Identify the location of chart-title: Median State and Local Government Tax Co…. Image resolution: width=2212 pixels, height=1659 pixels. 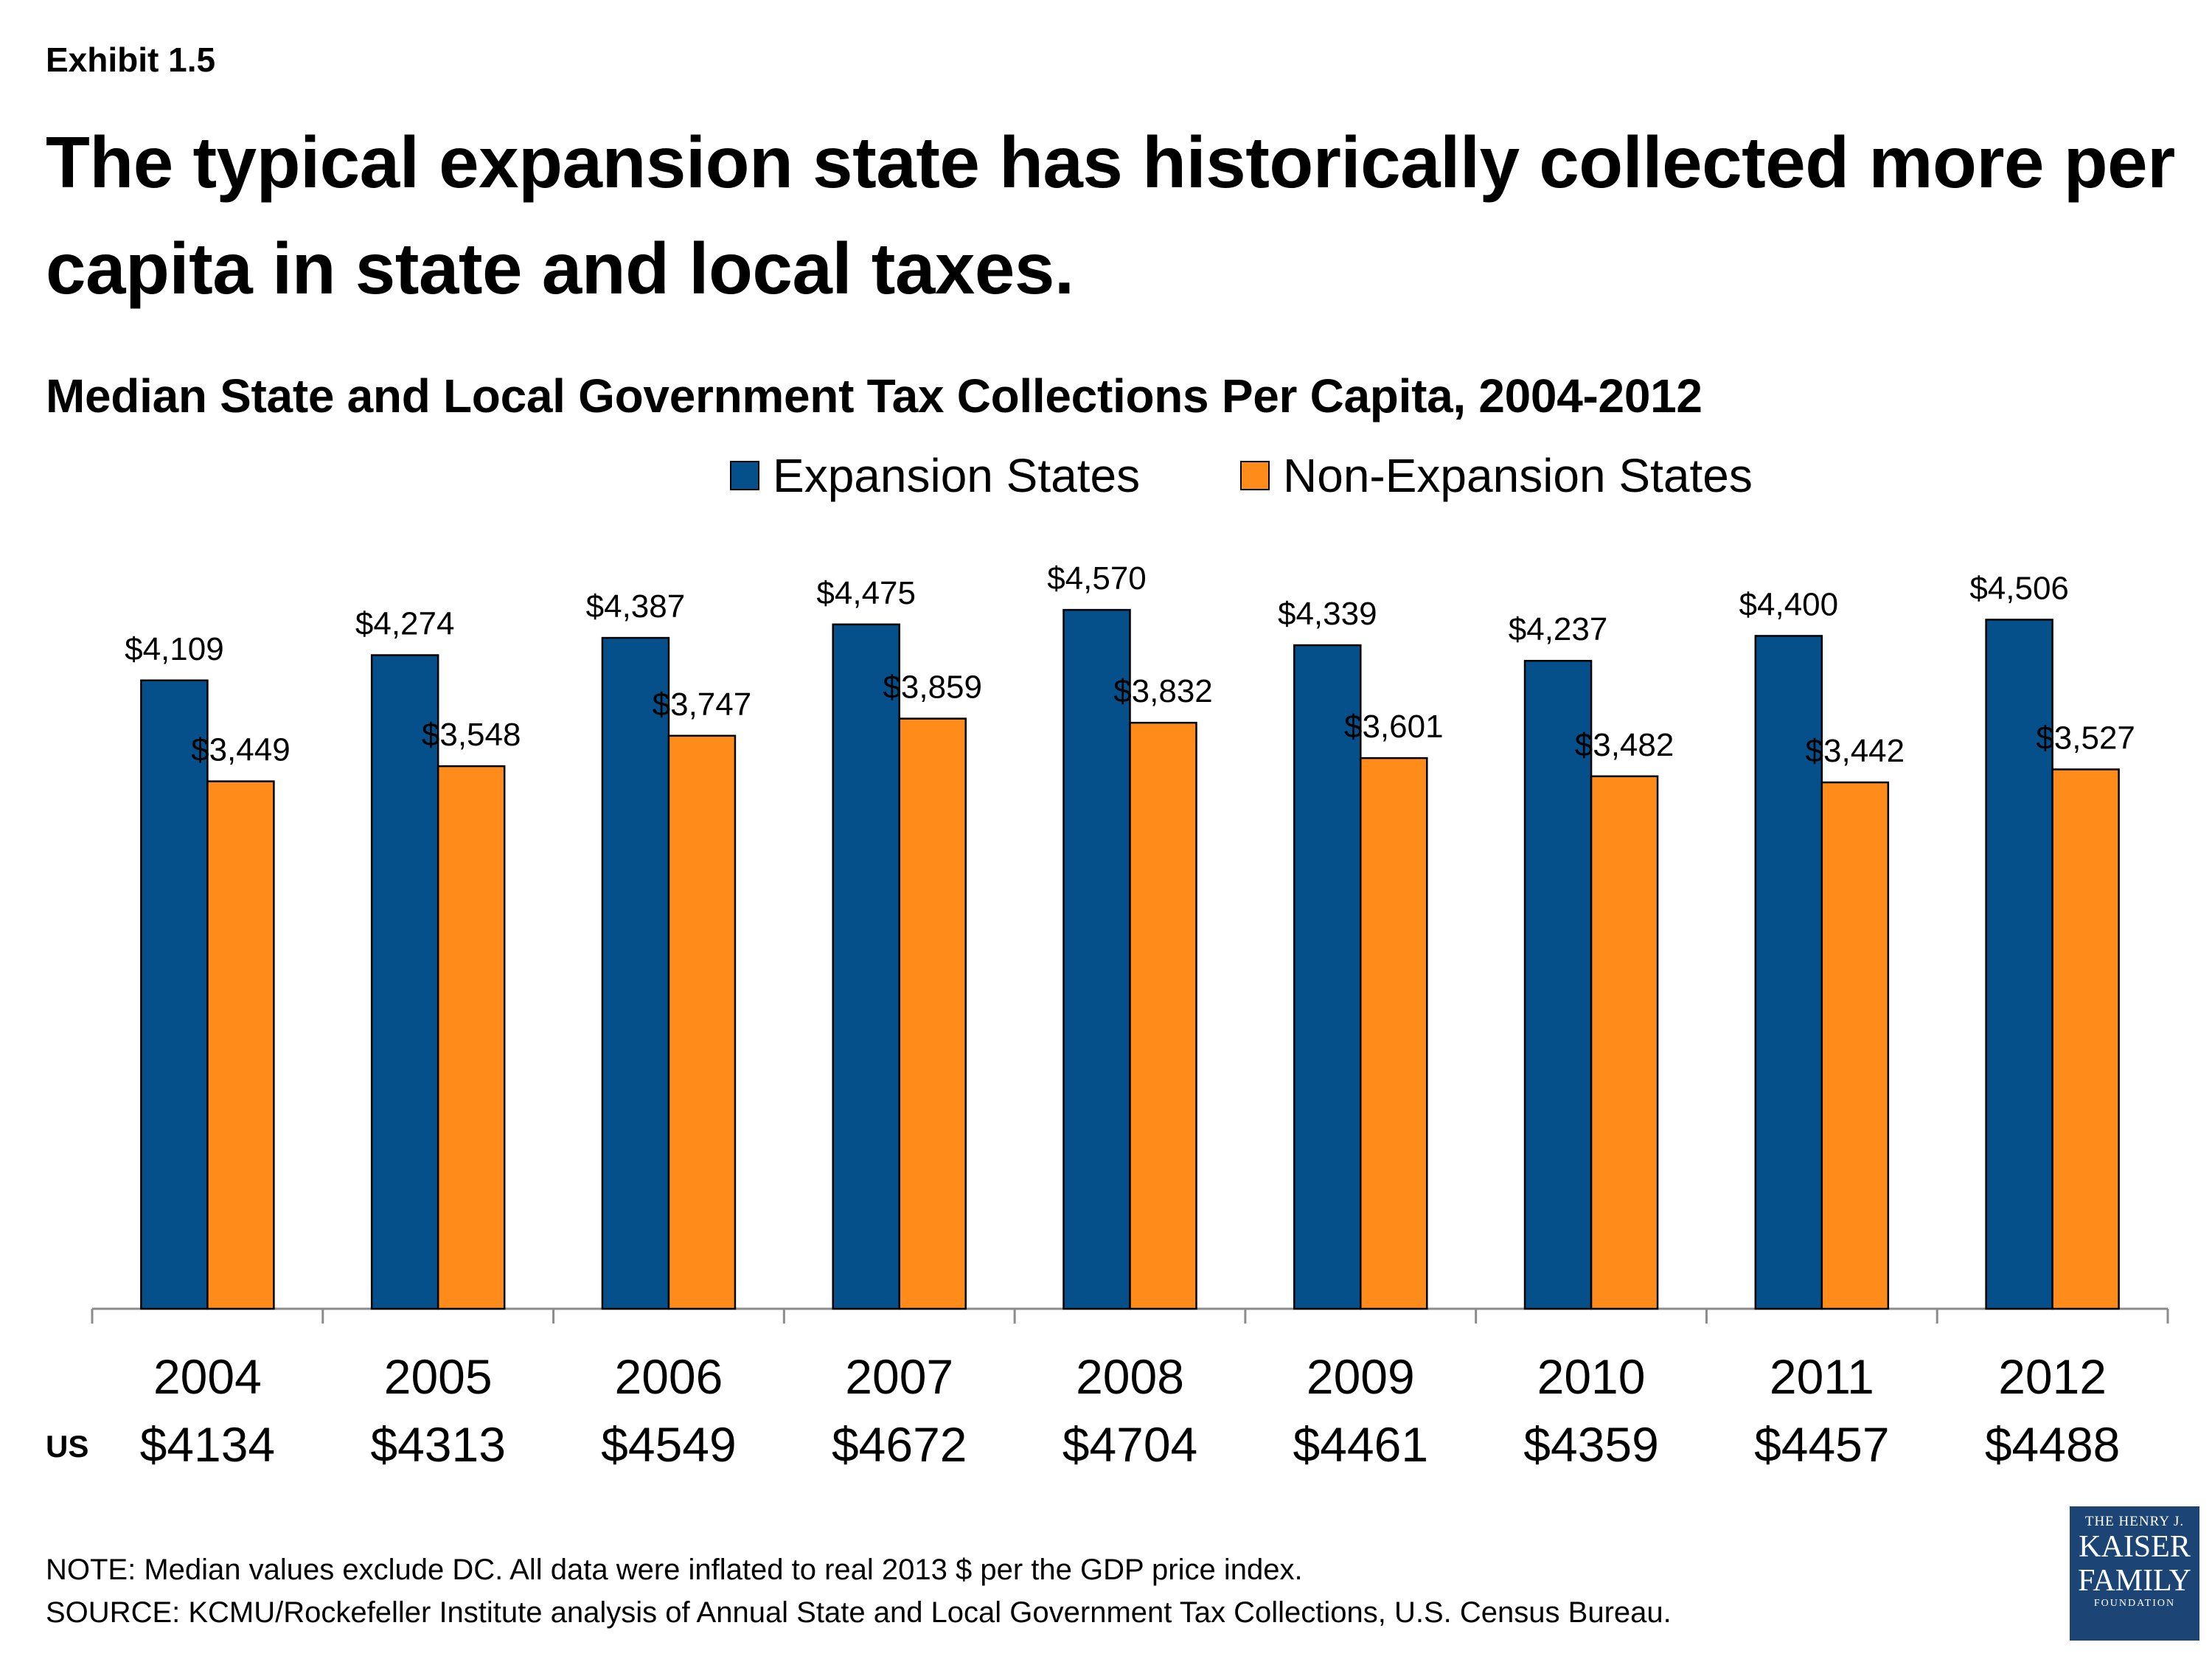
(874, 395).